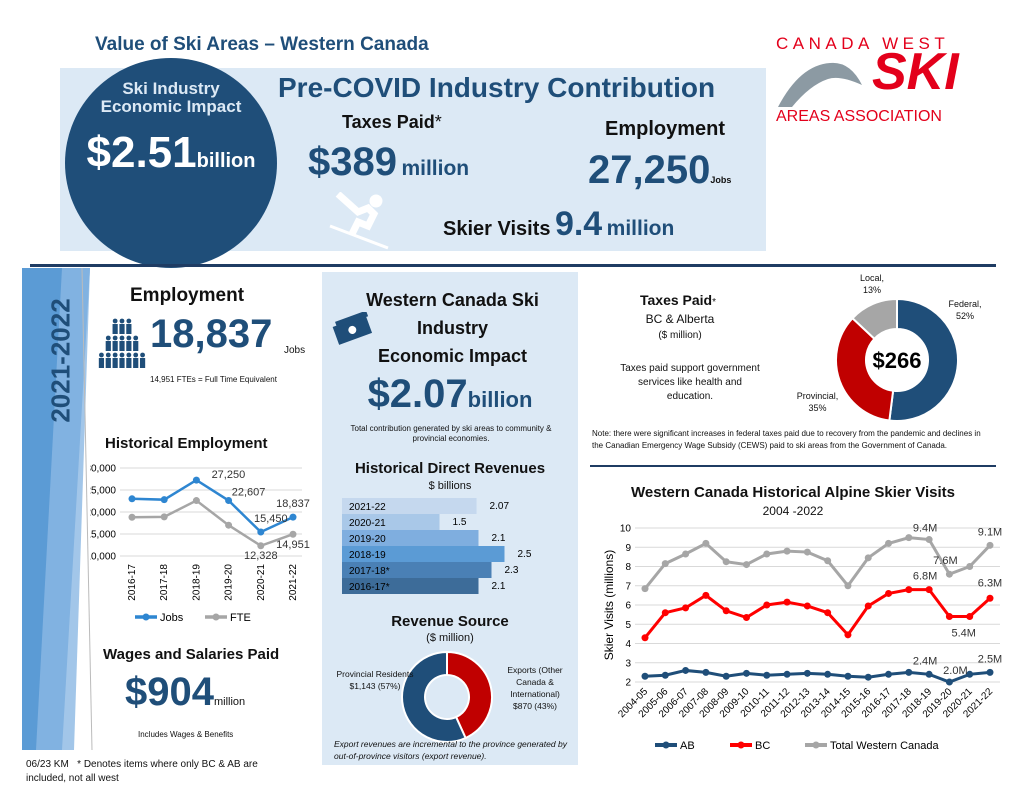 The height and width of the screenshot is (791, 1024). Describe the element at coordinates (497, 87) in the screenshot. I see `precovid-heading: Pre-COVID Industry Contribution` at that location.